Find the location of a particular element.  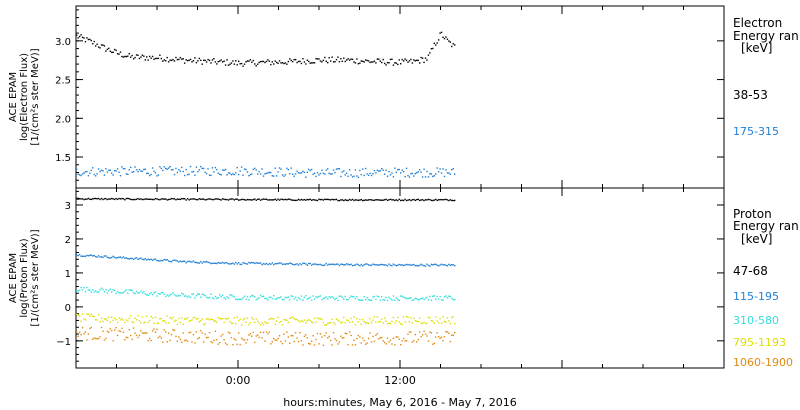

y-tick-label: 1.5 is located at coordinates (63, 158).